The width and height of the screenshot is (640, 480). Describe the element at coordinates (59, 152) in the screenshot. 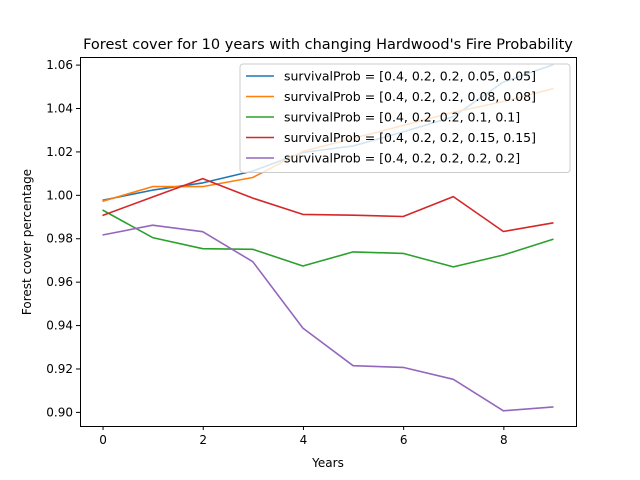

I see `y-tick-label-6: 1.02` at that location.